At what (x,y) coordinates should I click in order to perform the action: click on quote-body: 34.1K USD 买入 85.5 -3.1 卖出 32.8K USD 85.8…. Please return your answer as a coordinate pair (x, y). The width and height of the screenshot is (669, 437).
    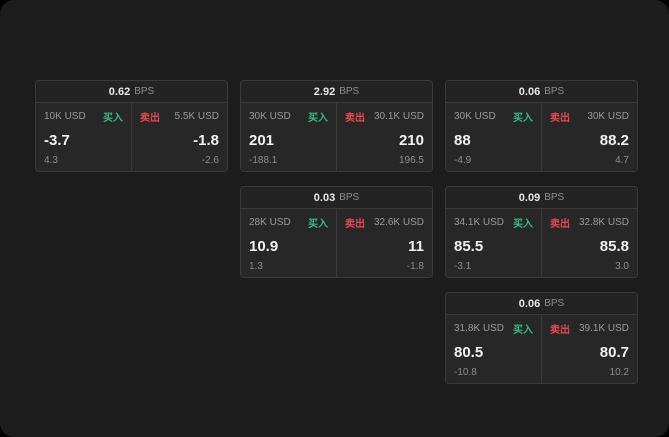
    Looking at the image, I should click on (541, 243).